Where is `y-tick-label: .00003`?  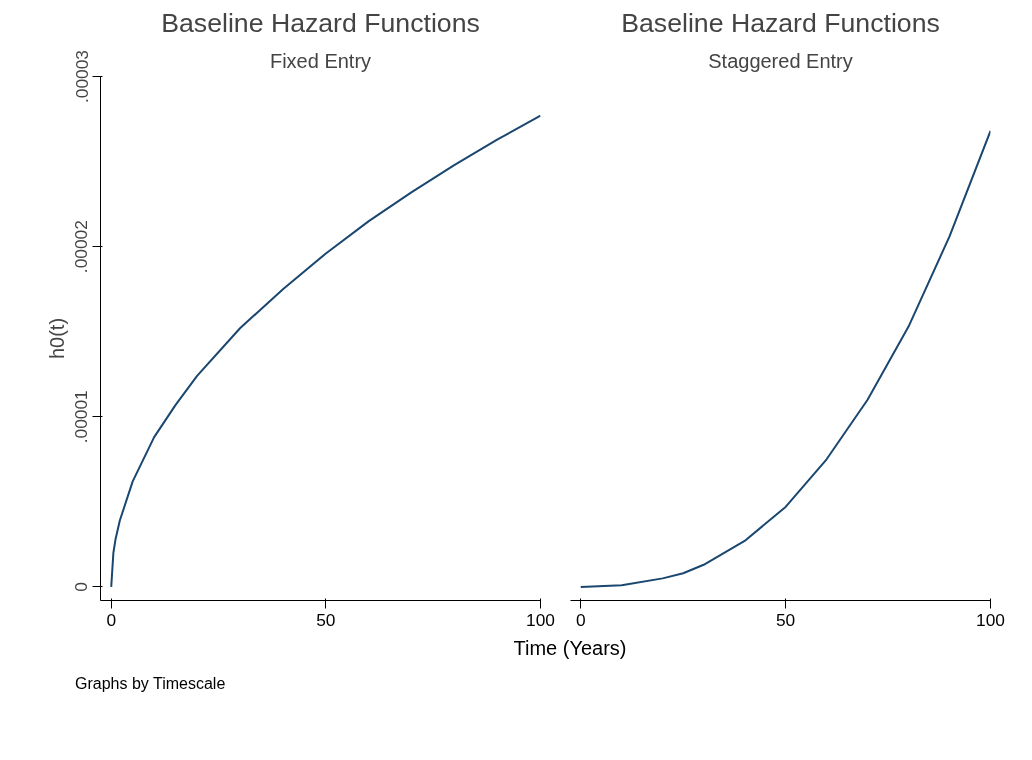
y-tick-label: .00003 is located at coordinates (81, 76).